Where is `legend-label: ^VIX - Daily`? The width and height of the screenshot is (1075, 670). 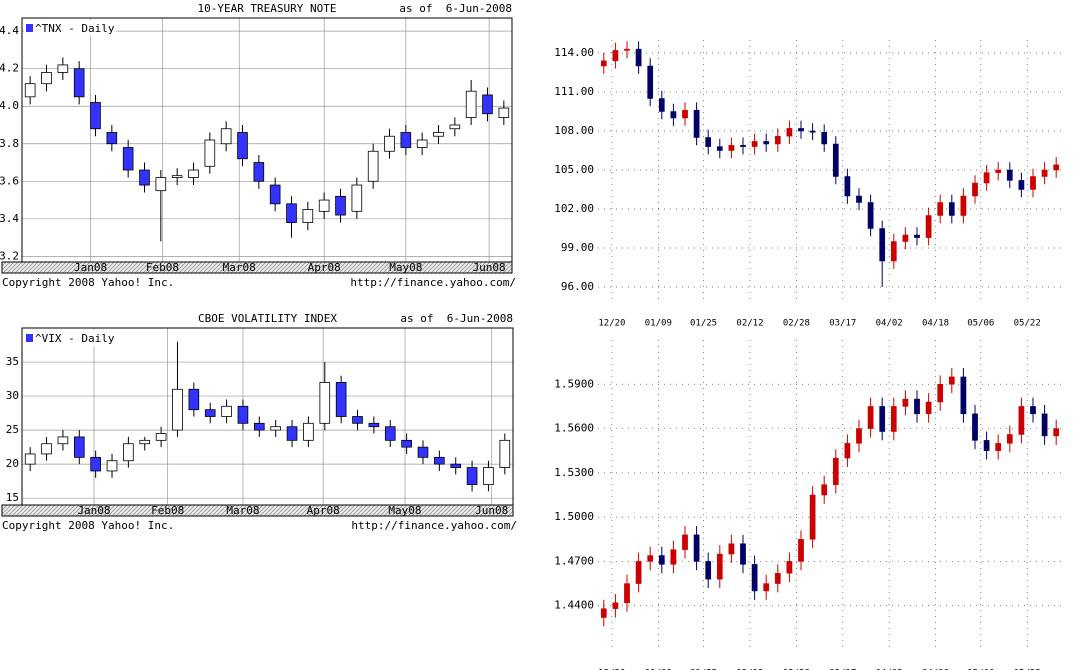
legend-label: ^VIX - Daily is located at coordinates (75, 338).